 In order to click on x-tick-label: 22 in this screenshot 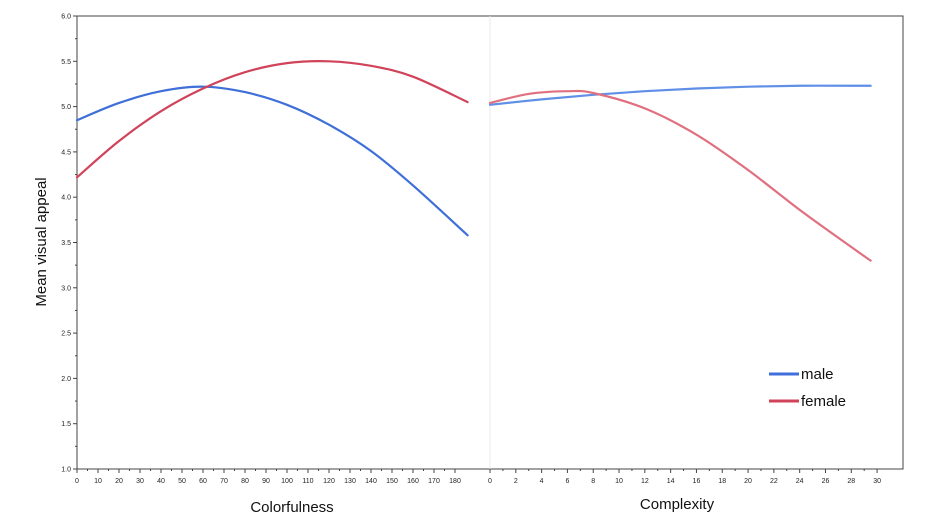, I will do `click(774, 481)`.